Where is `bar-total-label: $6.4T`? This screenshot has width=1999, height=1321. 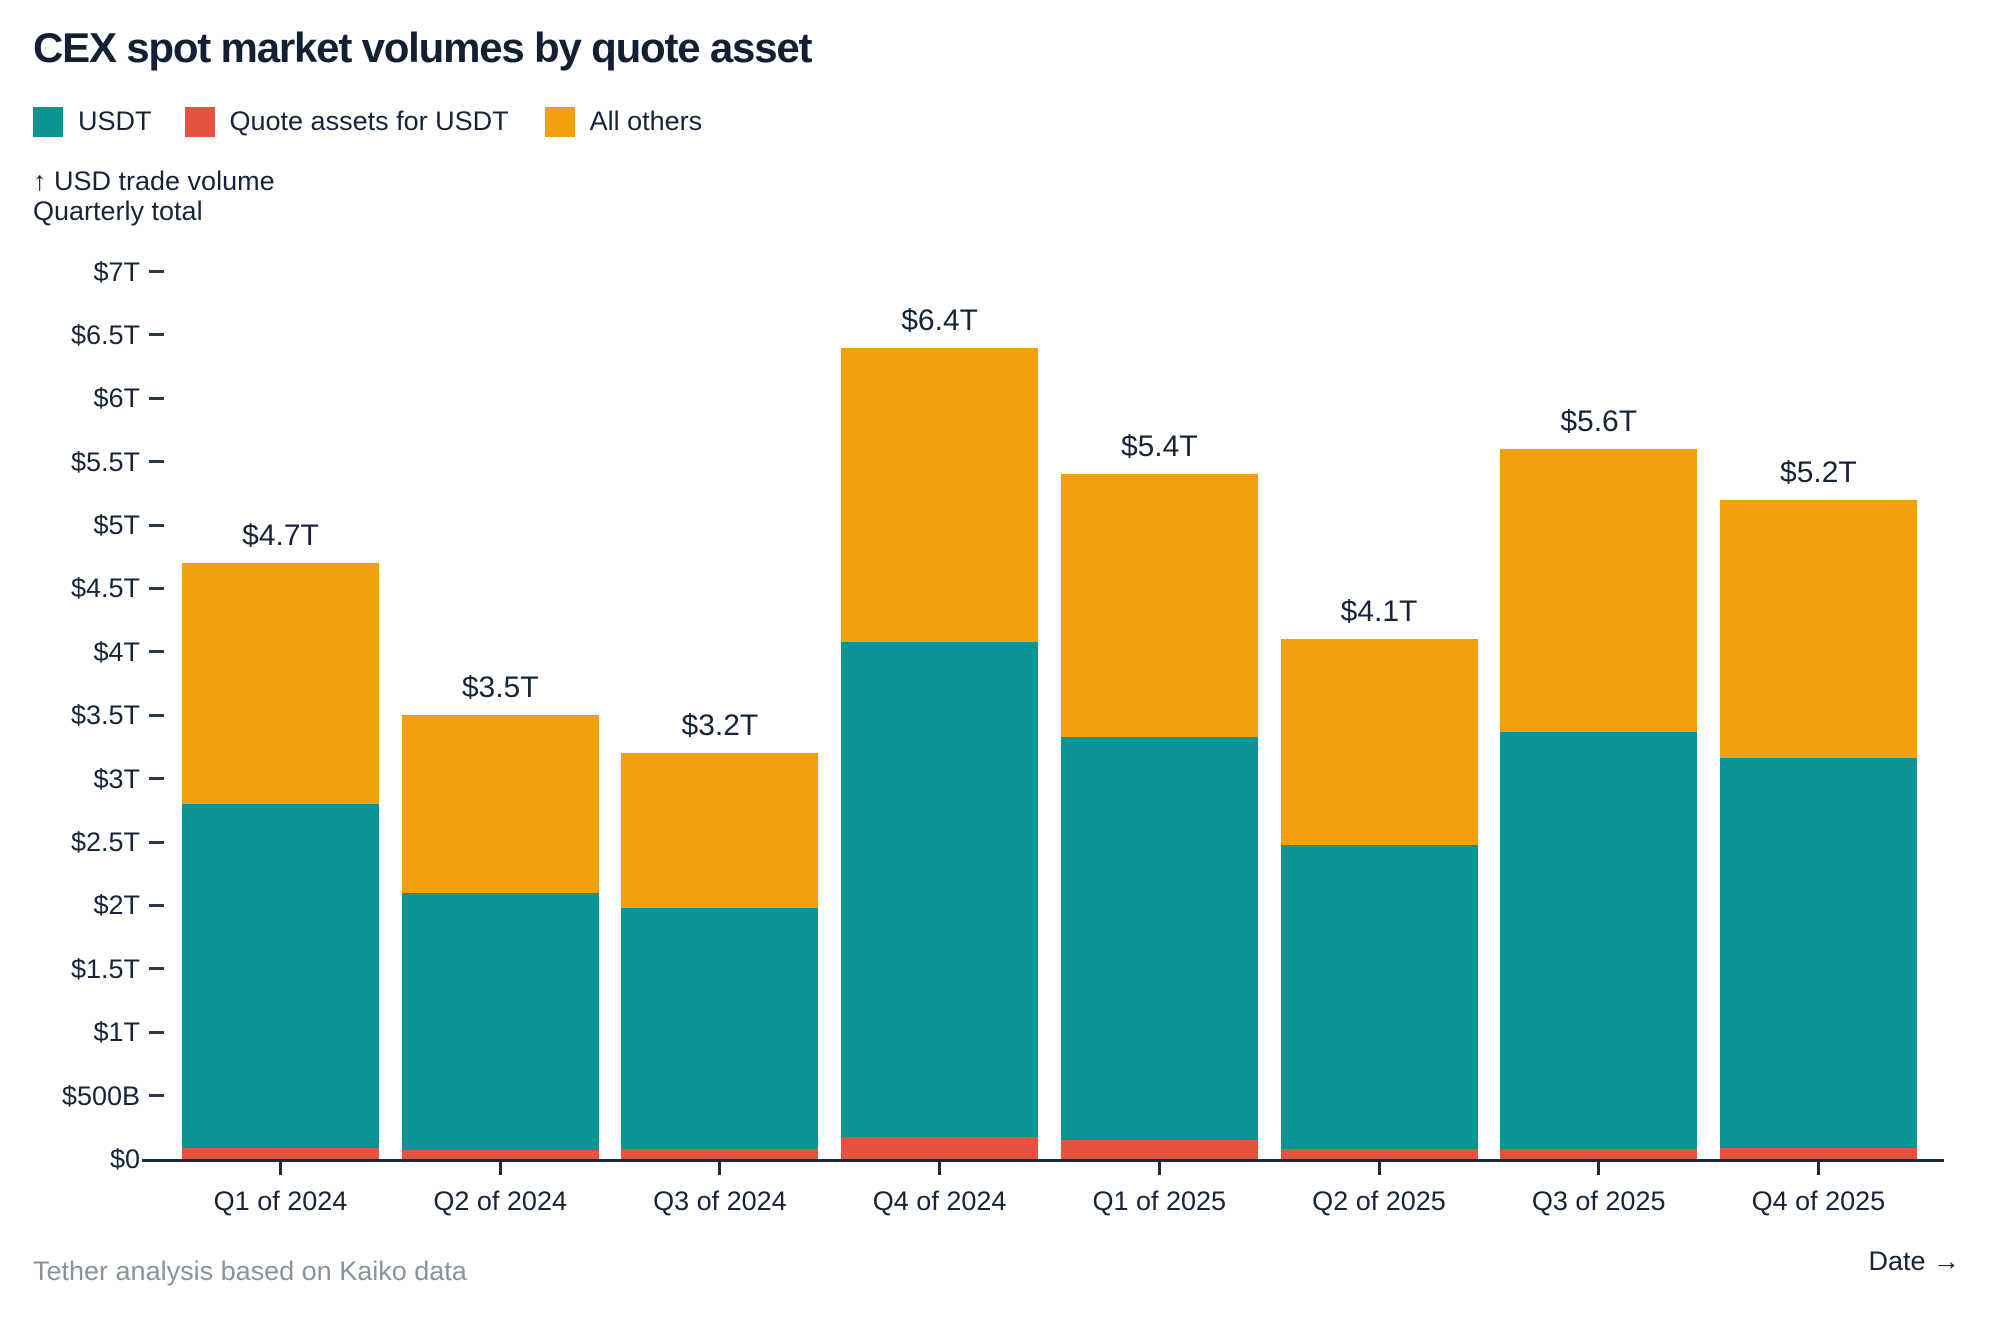 bar-total-label: $6.4T is located at coordinates (939, 320).